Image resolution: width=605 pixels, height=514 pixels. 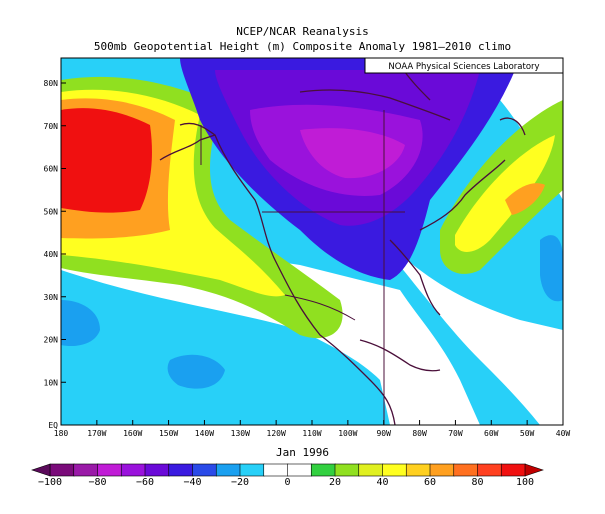 What do you see at coordinates (491, 433) in the screenshot?
I see `lon-tick-label: 60W` at bounding box center [491, 433].